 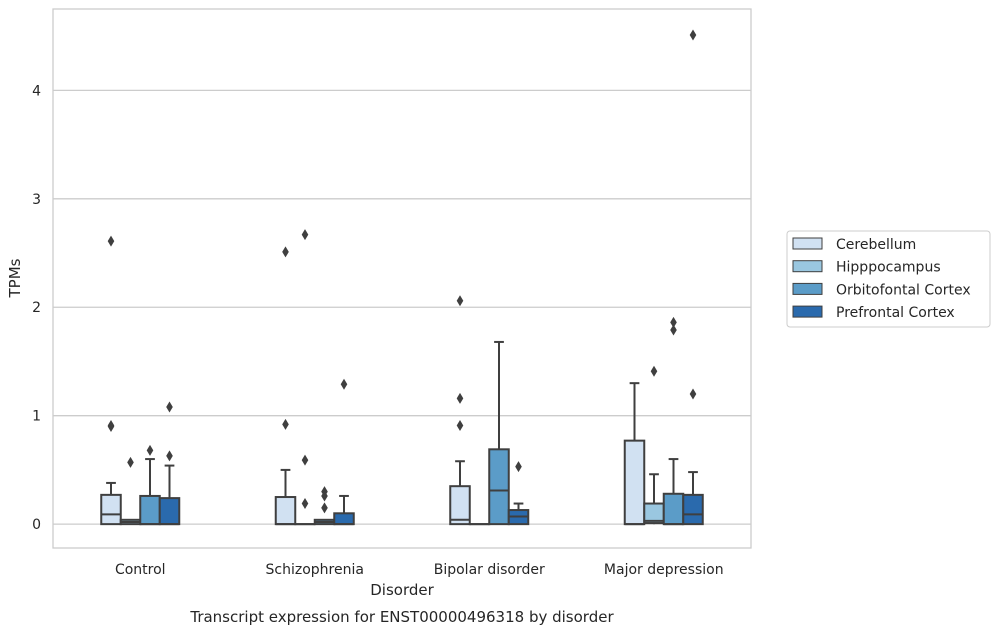 What do you see at coordinates (36, 91) in the screenshot?
I see `y-tick-label: 4` at bounding box center [36, 91].